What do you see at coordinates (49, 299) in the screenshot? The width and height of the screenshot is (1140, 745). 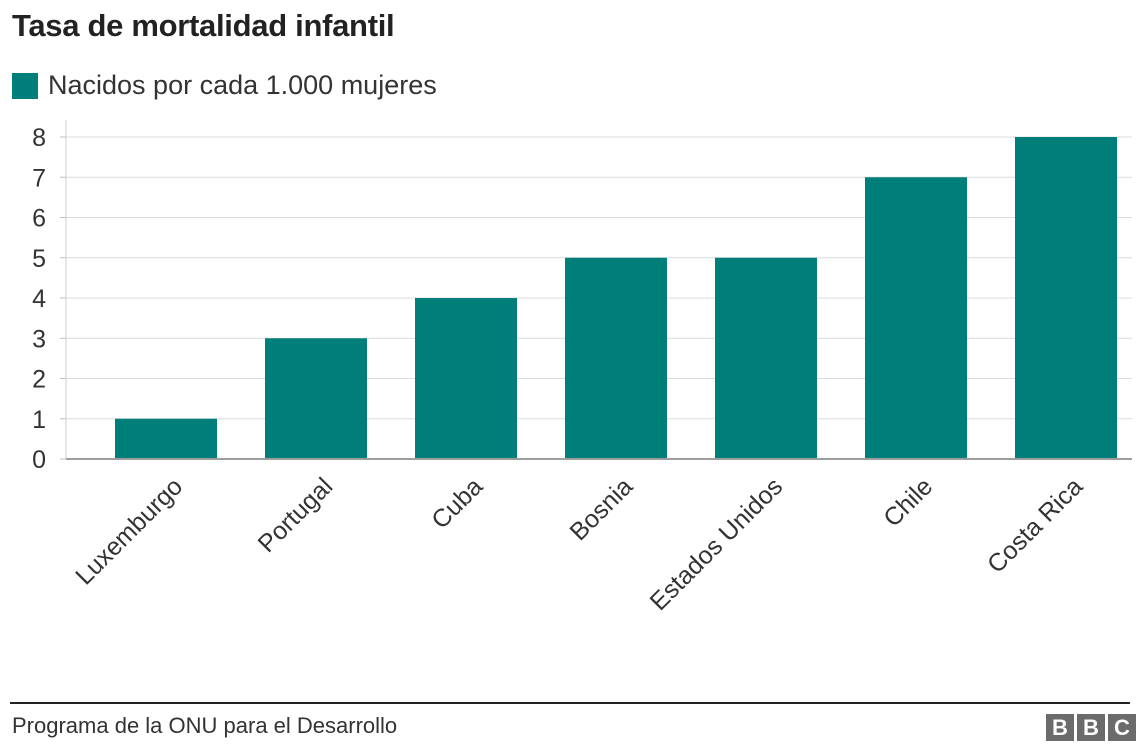 I see `y-axis-ticks: 0 1 2 3 4 5 6 7 8` at bounding box center [49, 299].